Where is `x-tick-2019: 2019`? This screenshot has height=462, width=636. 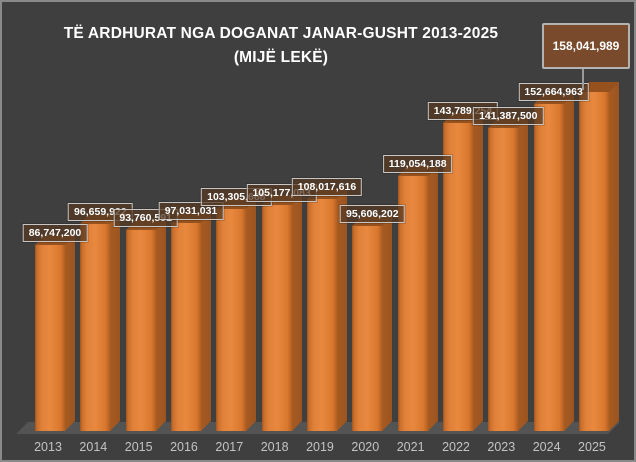
x-tick-2019: 2019 is located at coordinates (320, 447).